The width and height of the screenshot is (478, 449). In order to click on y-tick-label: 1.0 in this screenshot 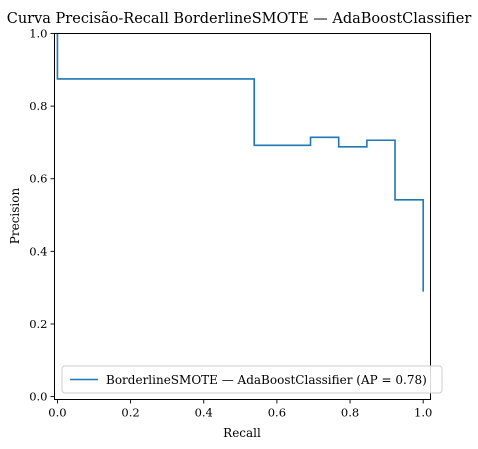, I will do `click(38, 34)`.